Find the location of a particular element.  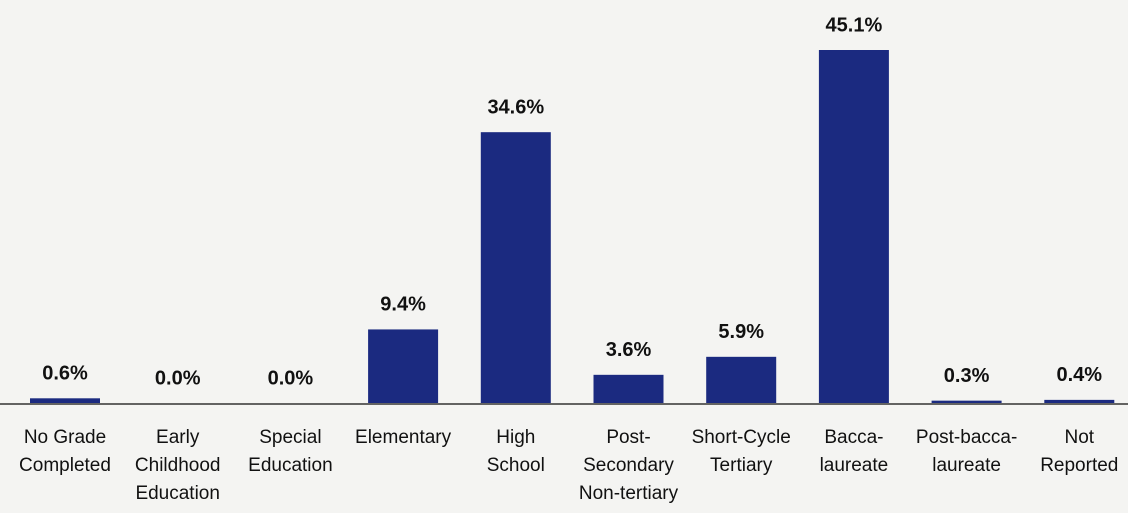

value-label: 34.6% is located at coordinates (515, 107).